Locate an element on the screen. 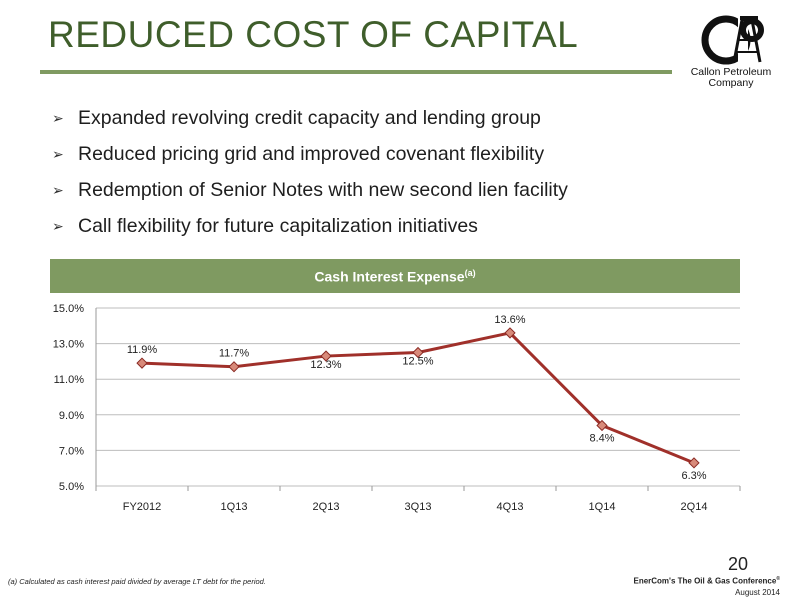 The image size is (800, 600). registered-mark: ® is located at coordinates (778, 579).